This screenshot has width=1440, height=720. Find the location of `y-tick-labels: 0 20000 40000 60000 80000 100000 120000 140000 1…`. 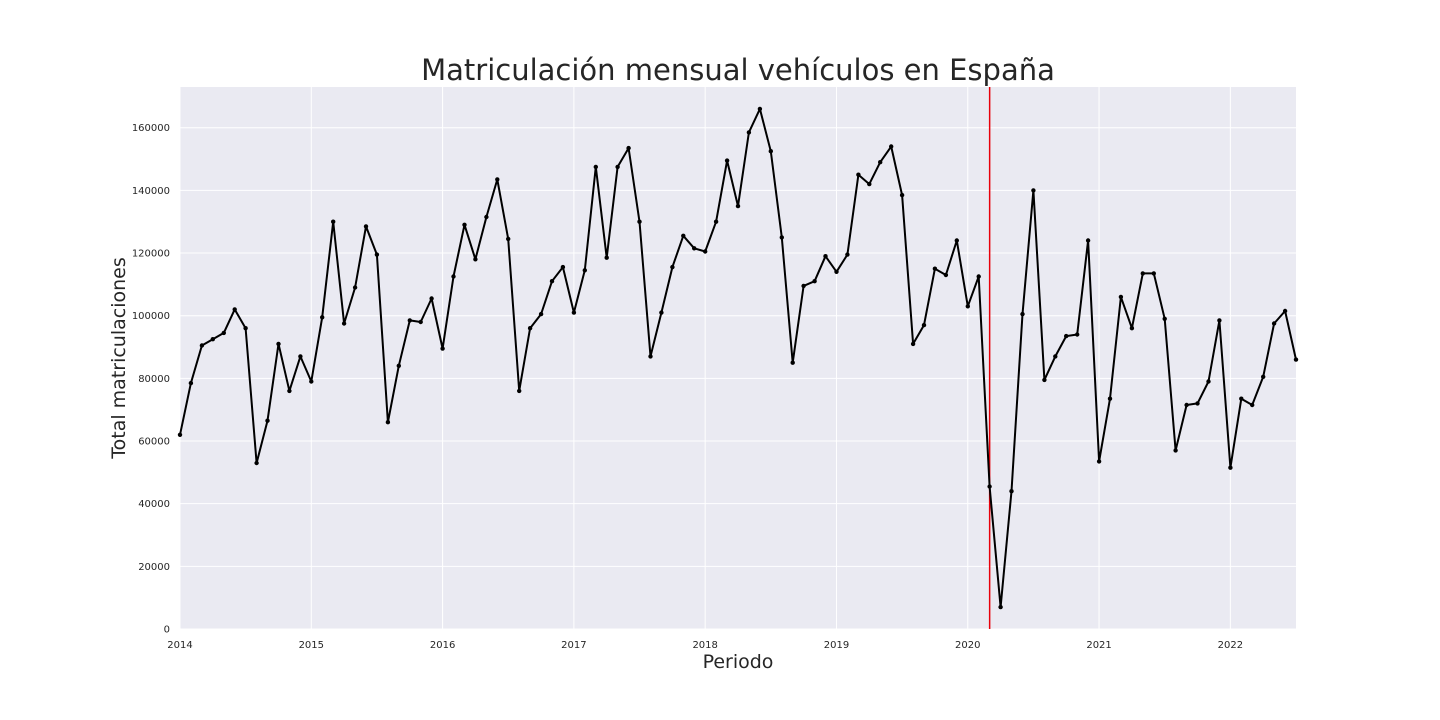

y-tick-labels: 0 20000 40000 60000 80000 100000 120000 140000 1… is located at coordinates (151, 379).